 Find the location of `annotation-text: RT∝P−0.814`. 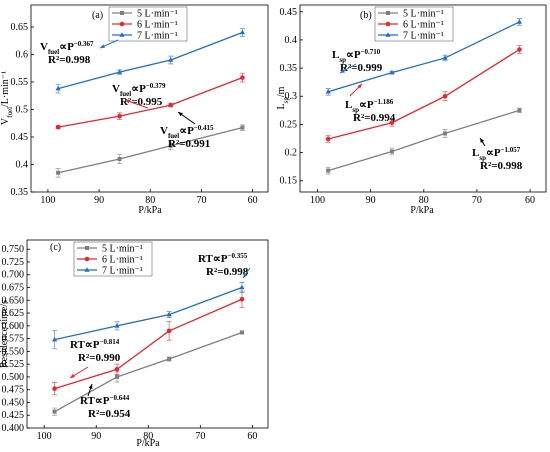

annotation-text: RT∝P−0.814 is located at coordinates (95, 344).